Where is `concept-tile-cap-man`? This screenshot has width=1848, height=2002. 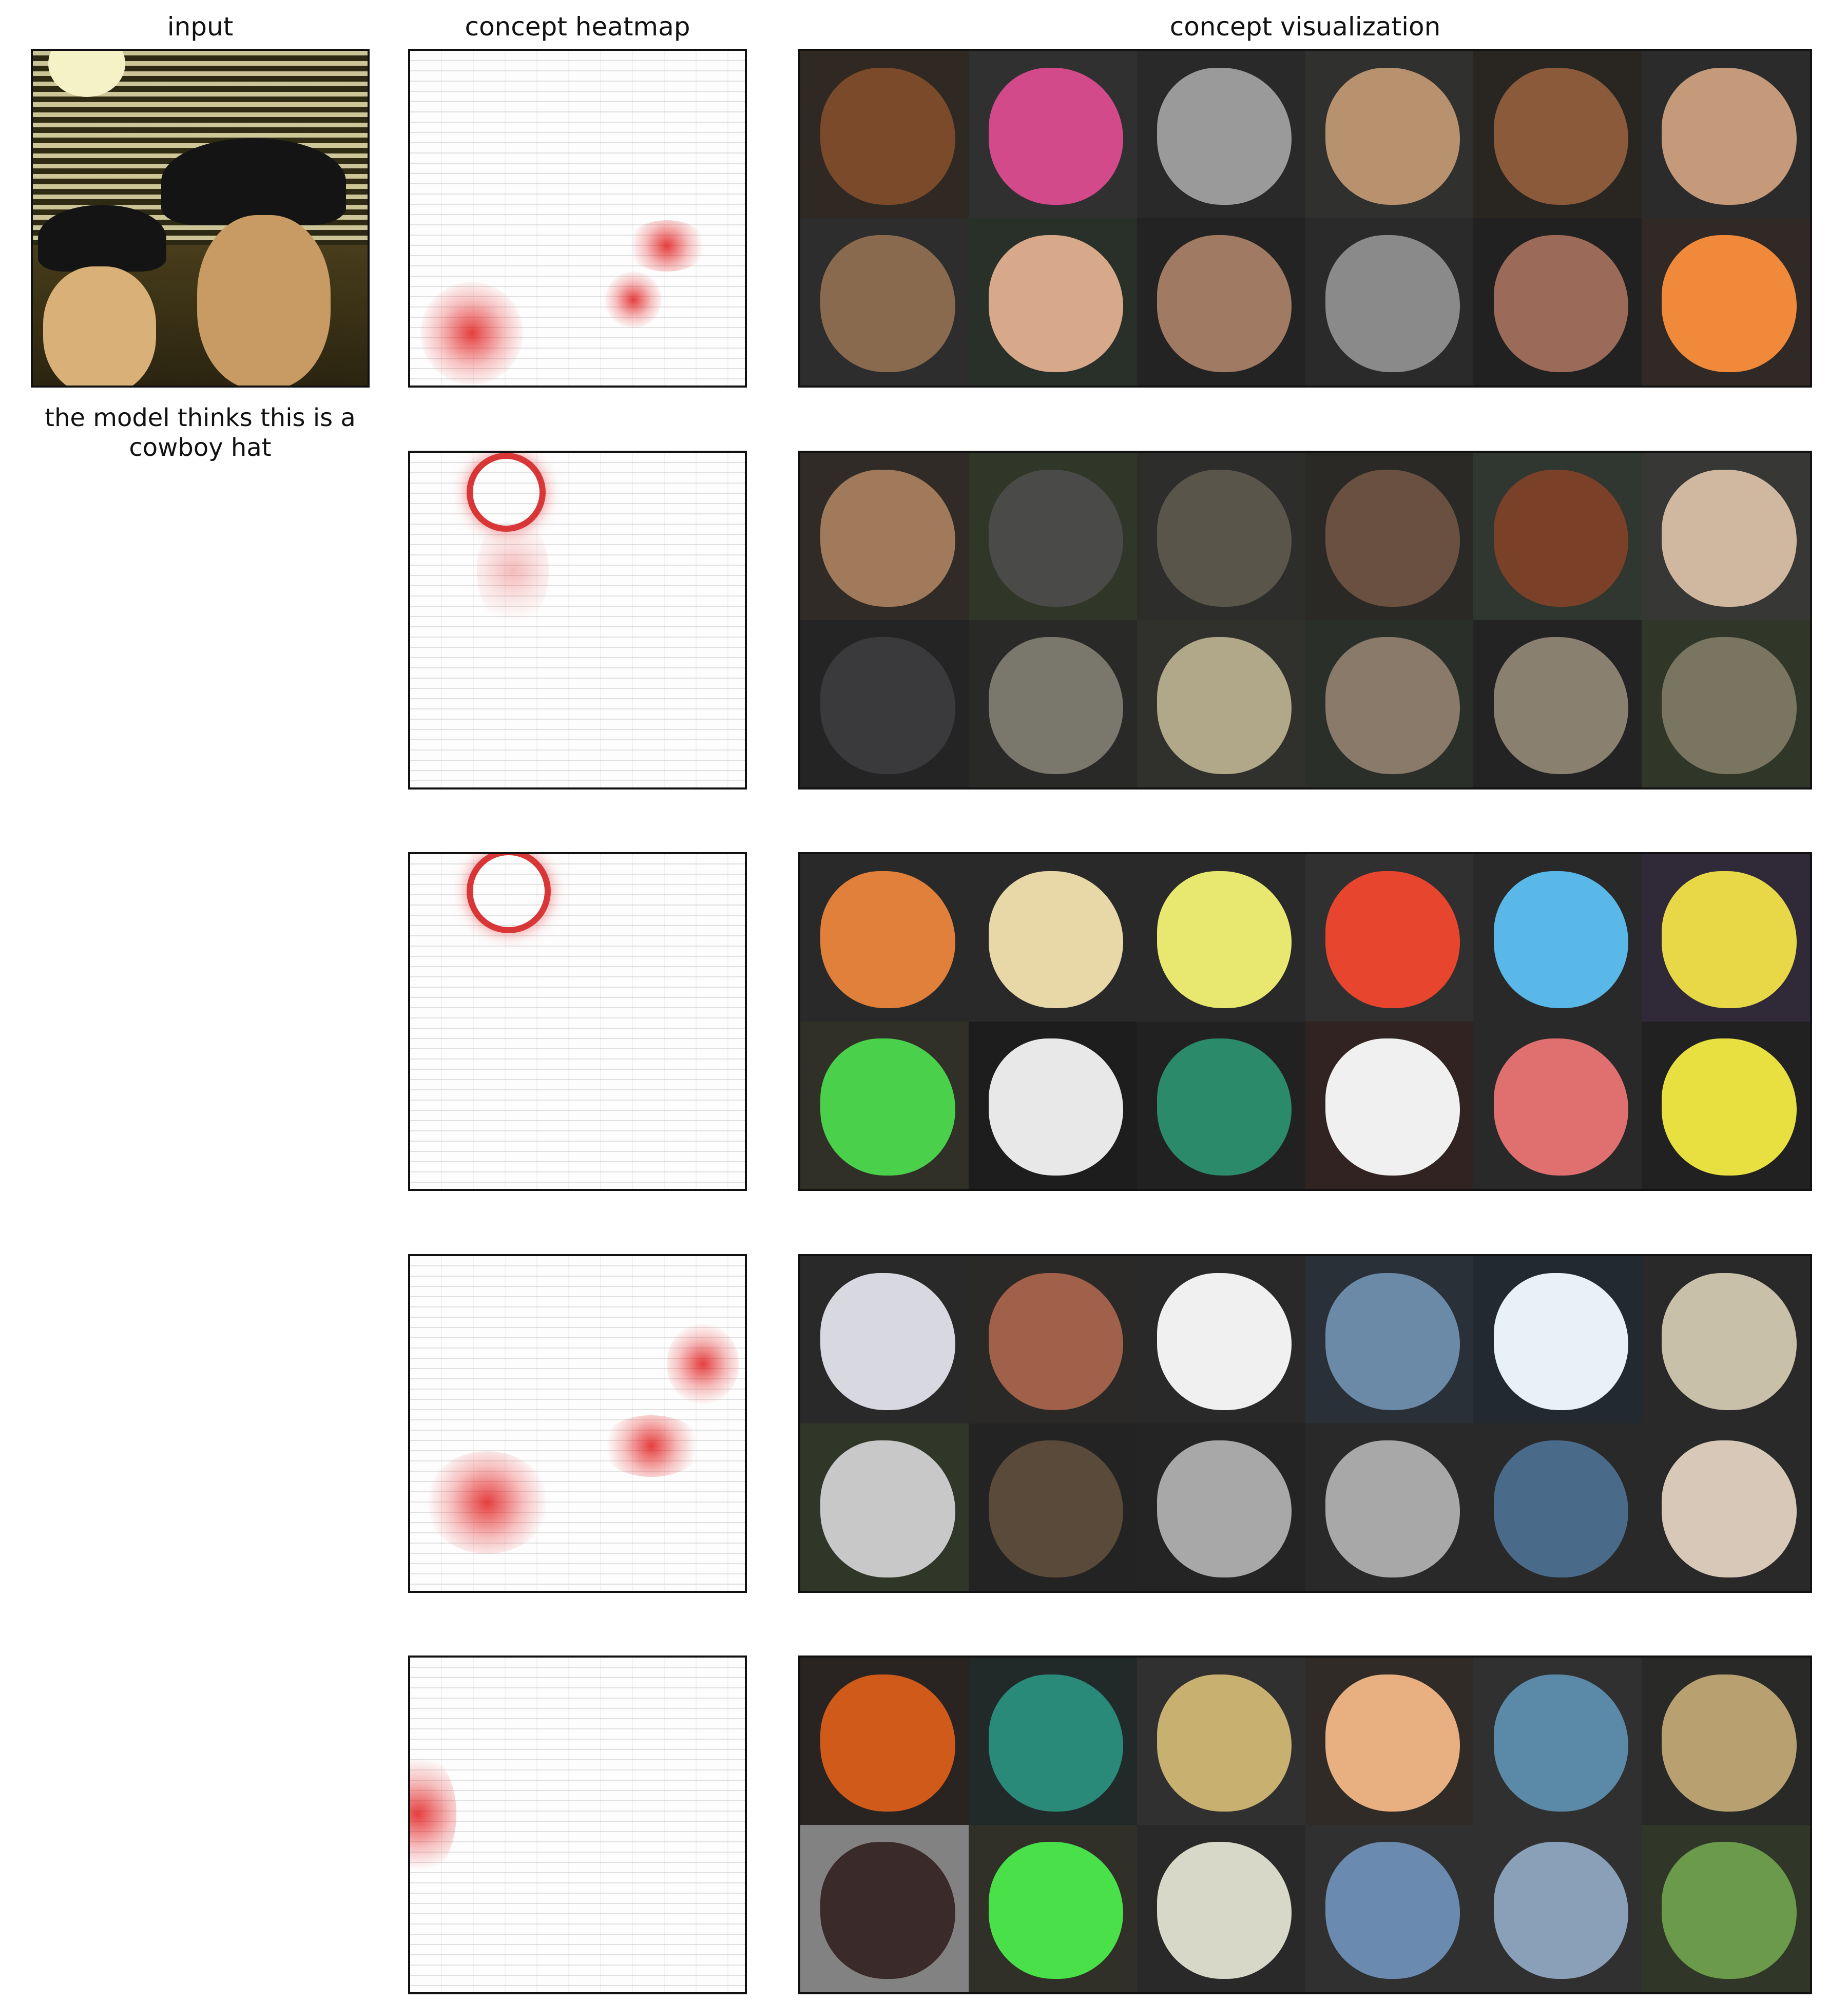 concept-tile-cap-man is located at coordinates (884, 302).